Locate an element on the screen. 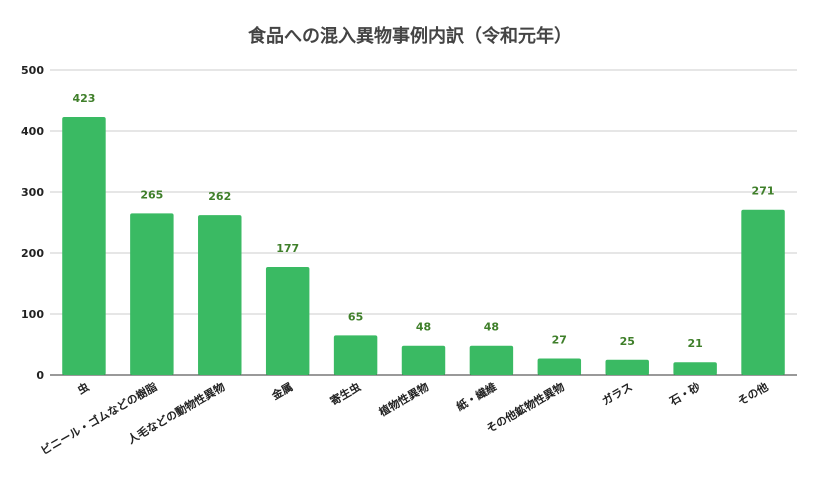 Image resolution: width=820 pixels, height=479 pixels. x-tick-label: 紙・繊維 is located at coordinates (476, 396).